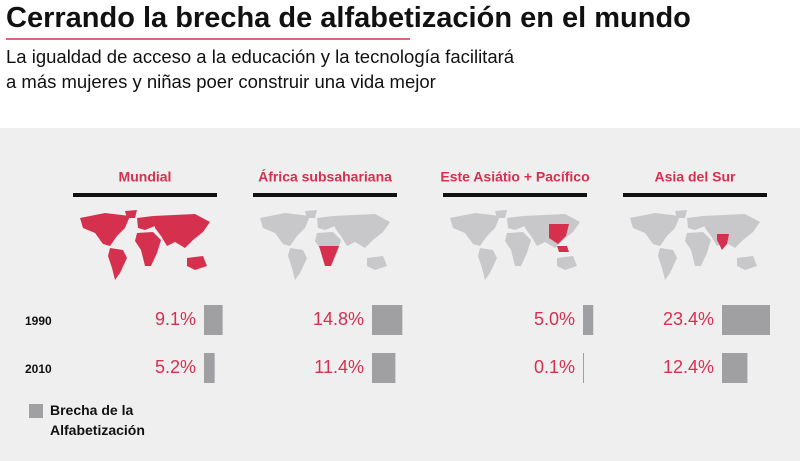 The width and height of the screenshot is (800, 461). Describe the element at coordinates (325, 177) in the screenshot. I see `region-label: África subsahariana` at that location.